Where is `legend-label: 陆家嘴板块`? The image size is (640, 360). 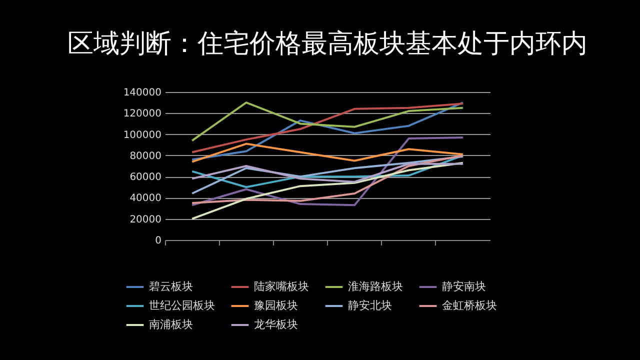 legend-label: 陆家嘴板块 is located at coordinates (281, 286).